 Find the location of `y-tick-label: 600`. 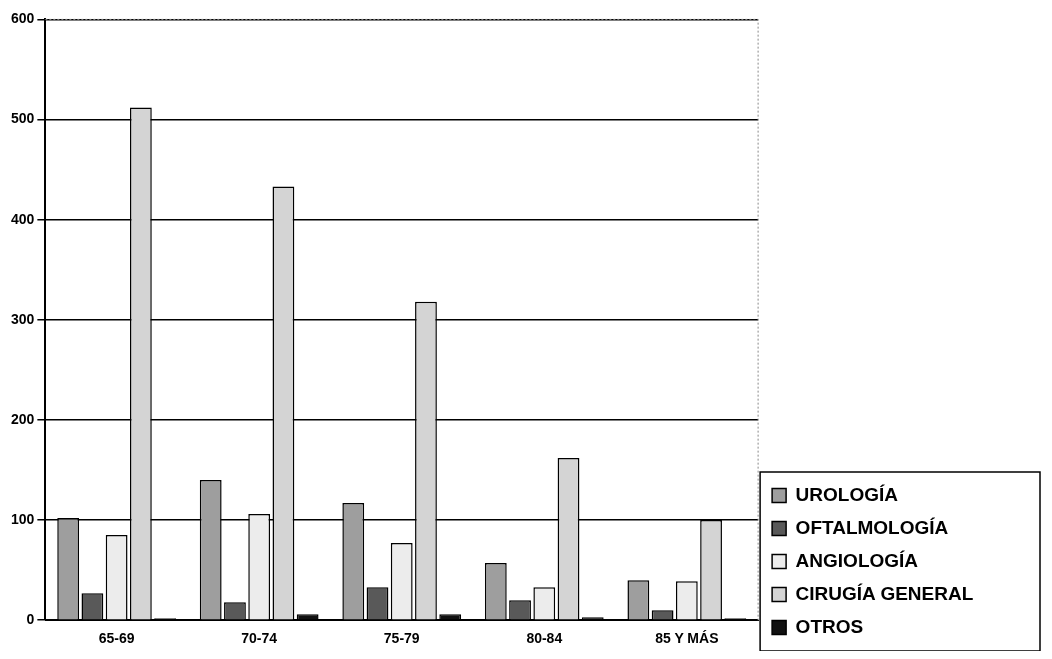

y-tick-label: 600 is located at coordinates (23, 18).